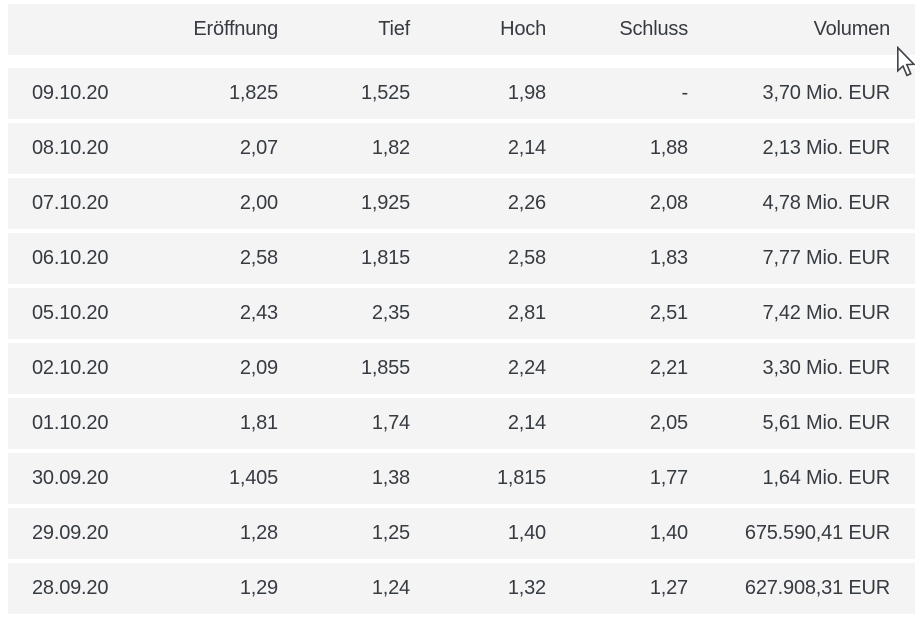  I want to click on cell-volumen: 675.590,41 EUR, so click(817, 533).